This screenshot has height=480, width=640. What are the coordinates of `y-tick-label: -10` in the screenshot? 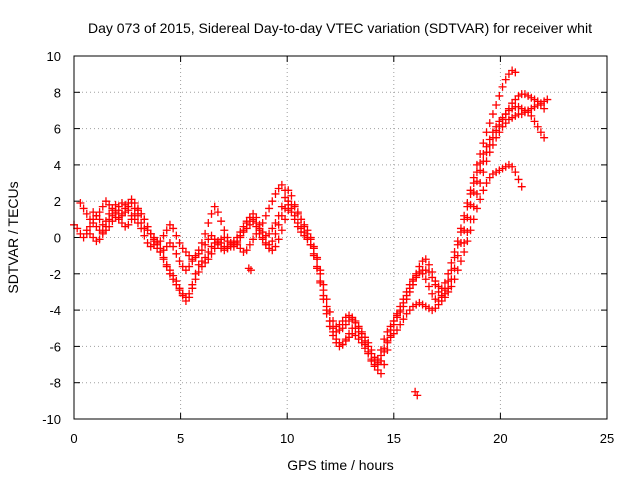 It's located at (51, 419).